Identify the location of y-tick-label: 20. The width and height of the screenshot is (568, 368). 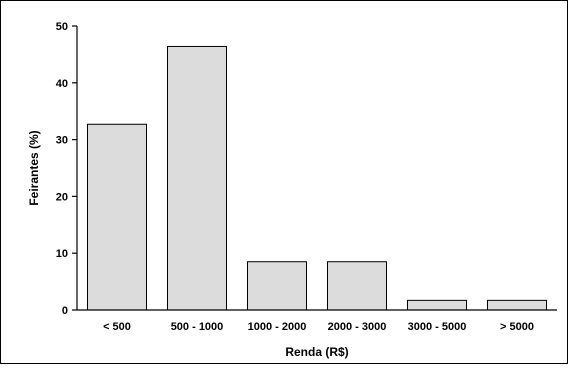
(62, 197).